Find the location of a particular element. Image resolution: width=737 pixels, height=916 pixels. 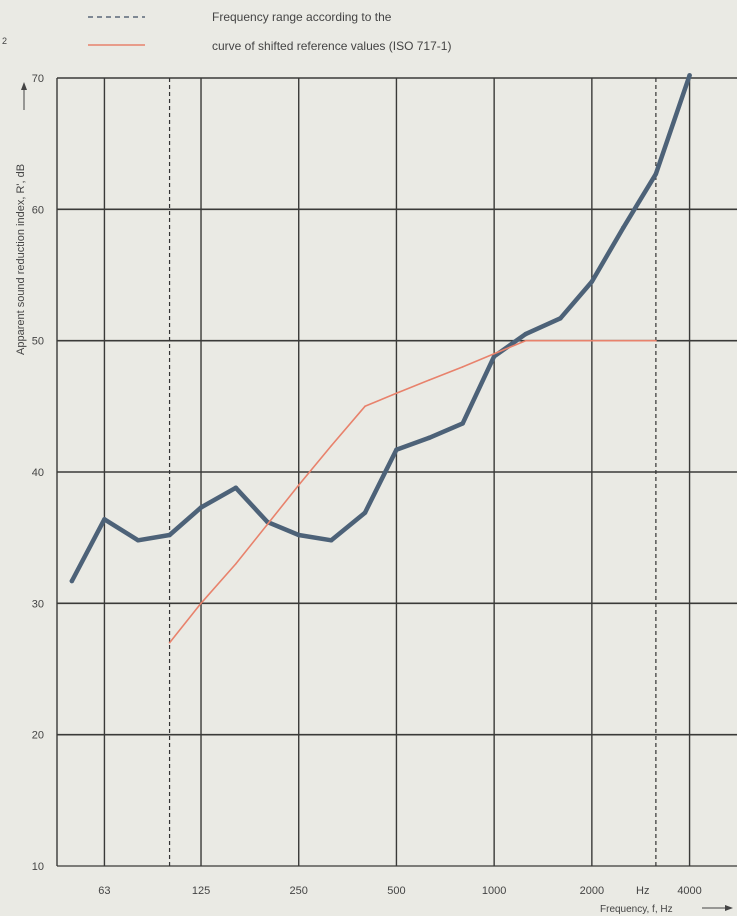

y-tick-label: 20 is located at coordinates (38, 736).